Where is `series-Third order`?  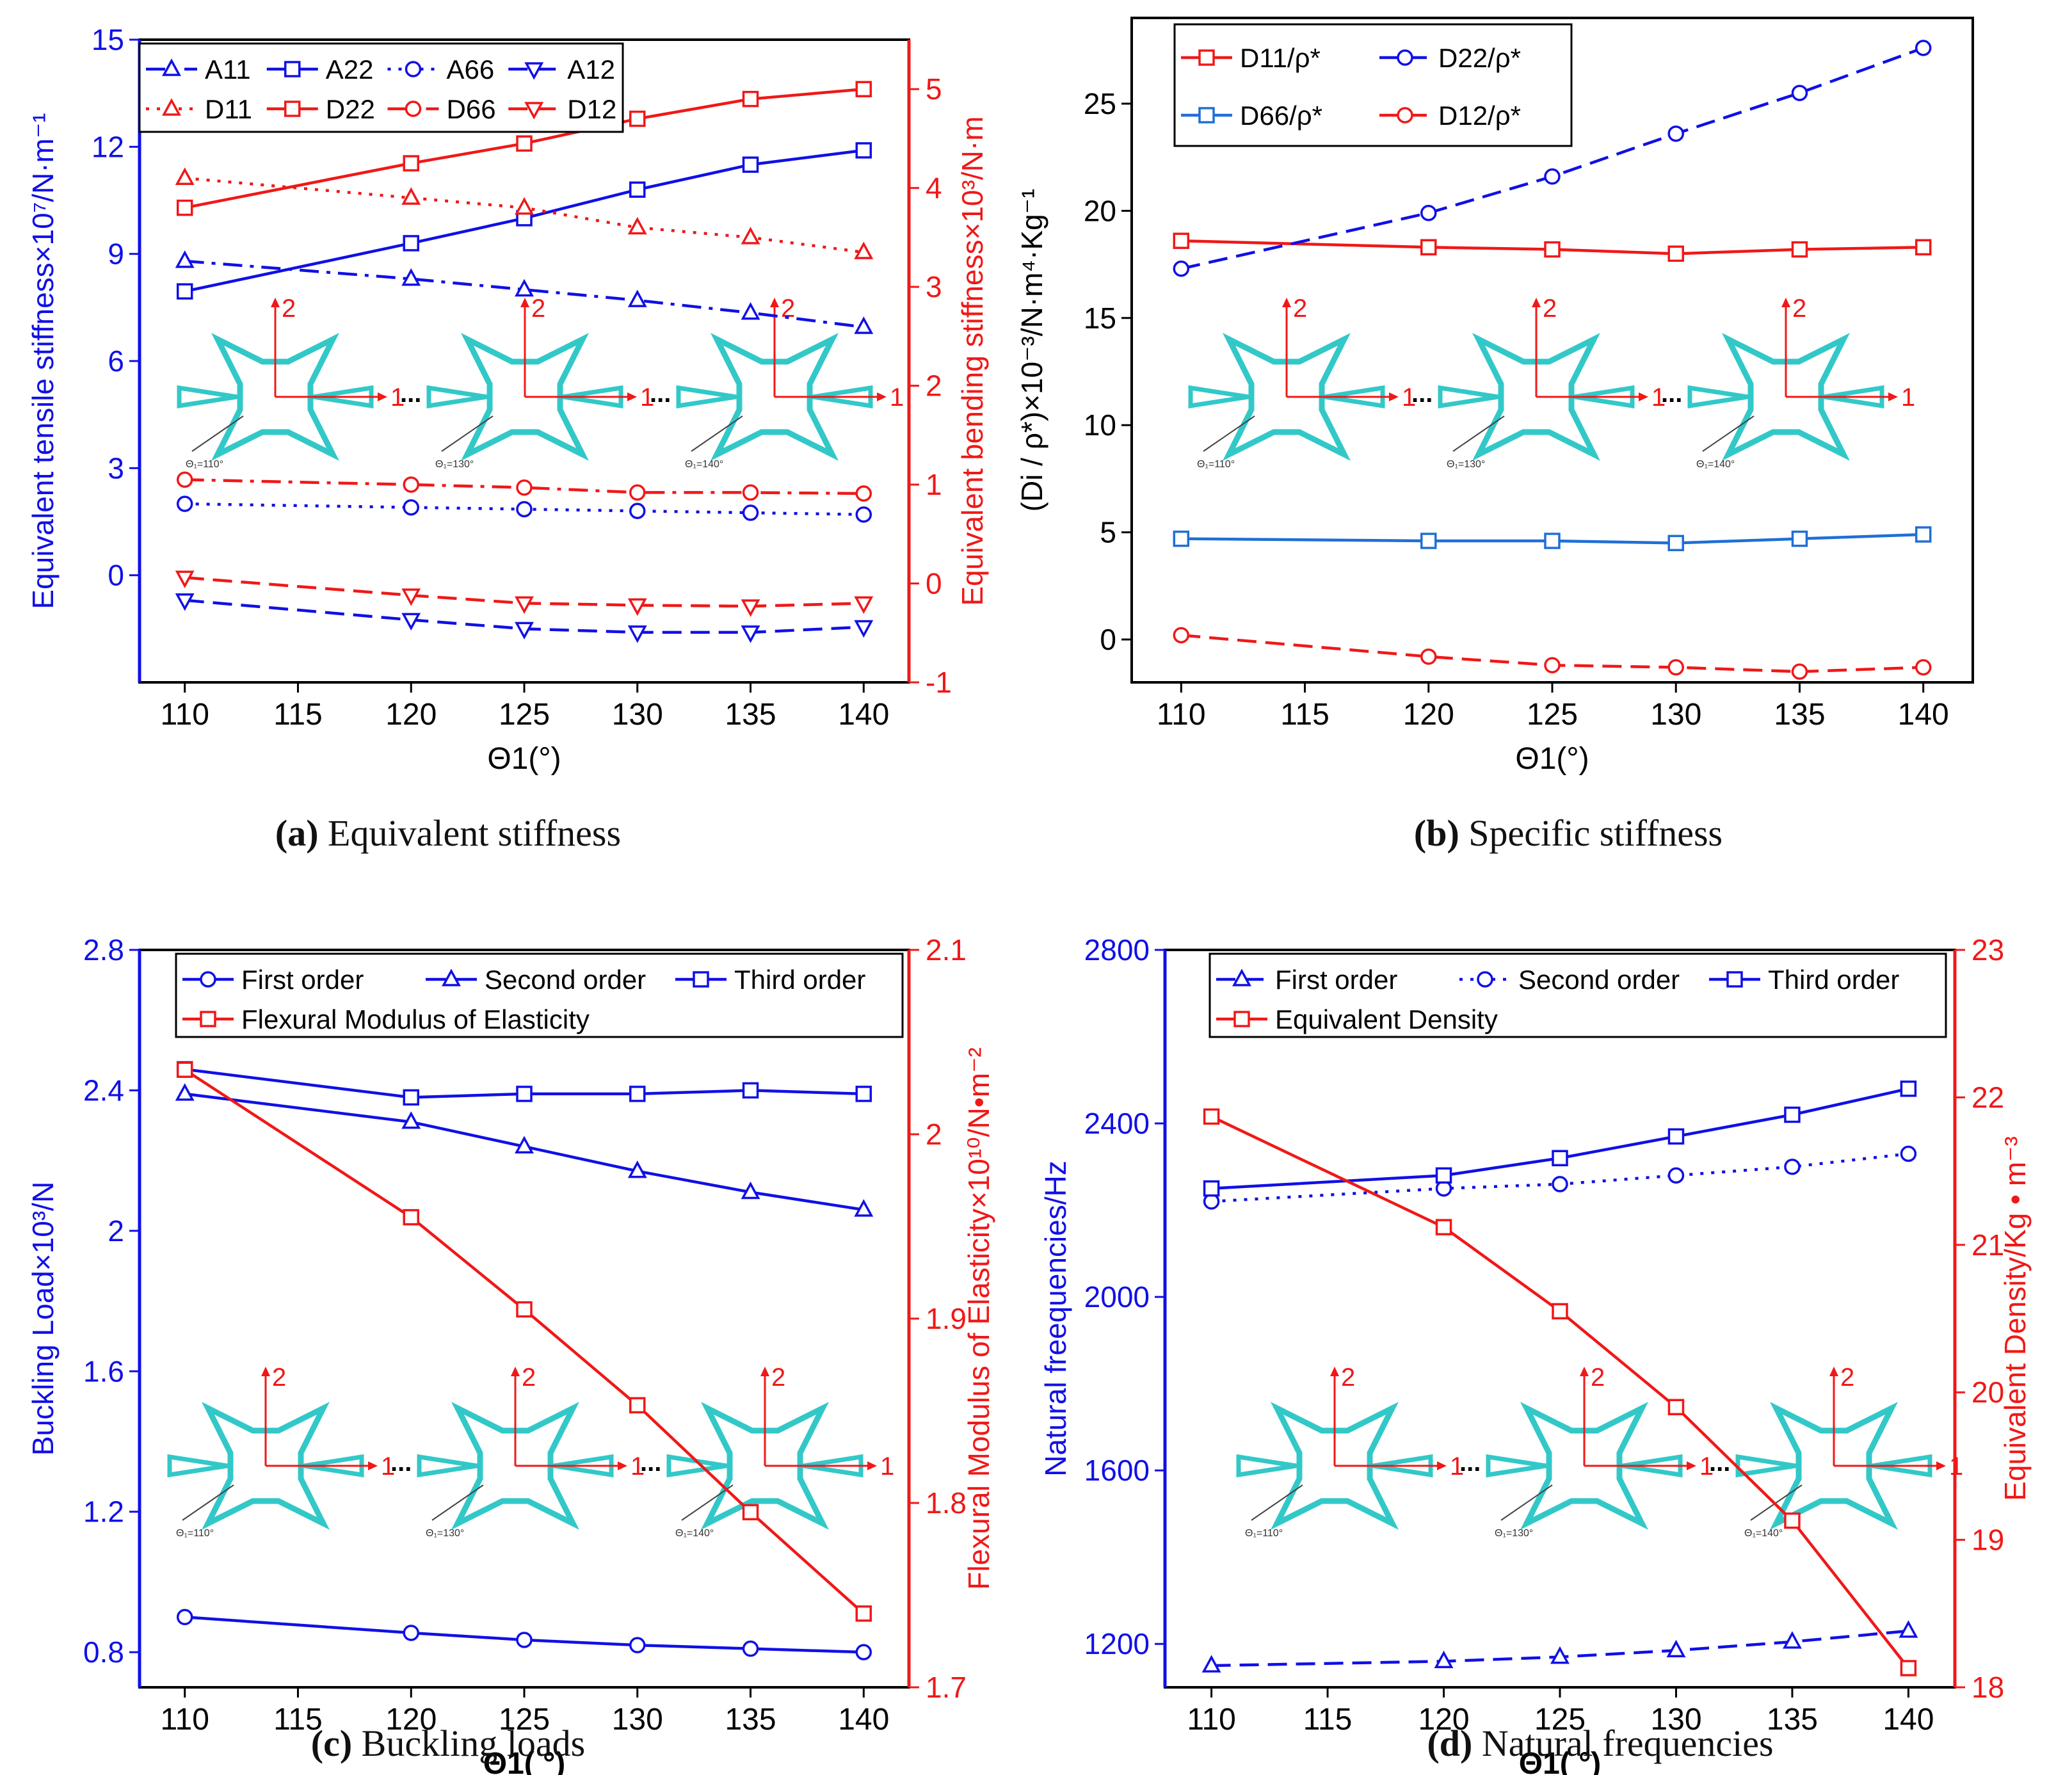
series-Third order is located at coordinates (1560, 1138).